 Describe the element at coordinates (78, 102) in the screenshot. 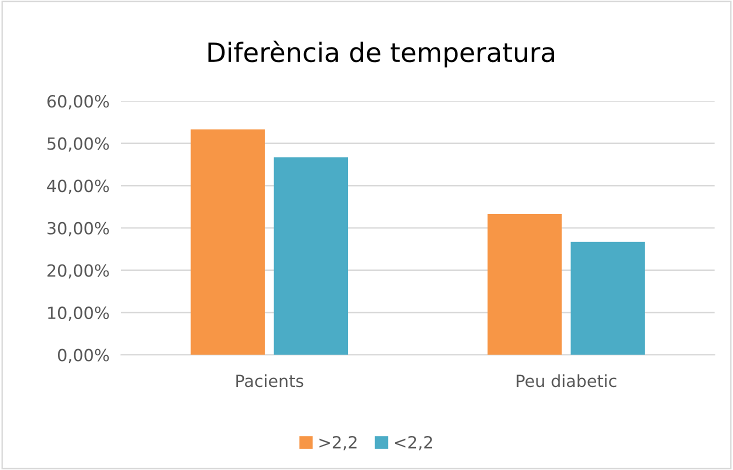

I see `y-tick-label: 60,00%` at that location.